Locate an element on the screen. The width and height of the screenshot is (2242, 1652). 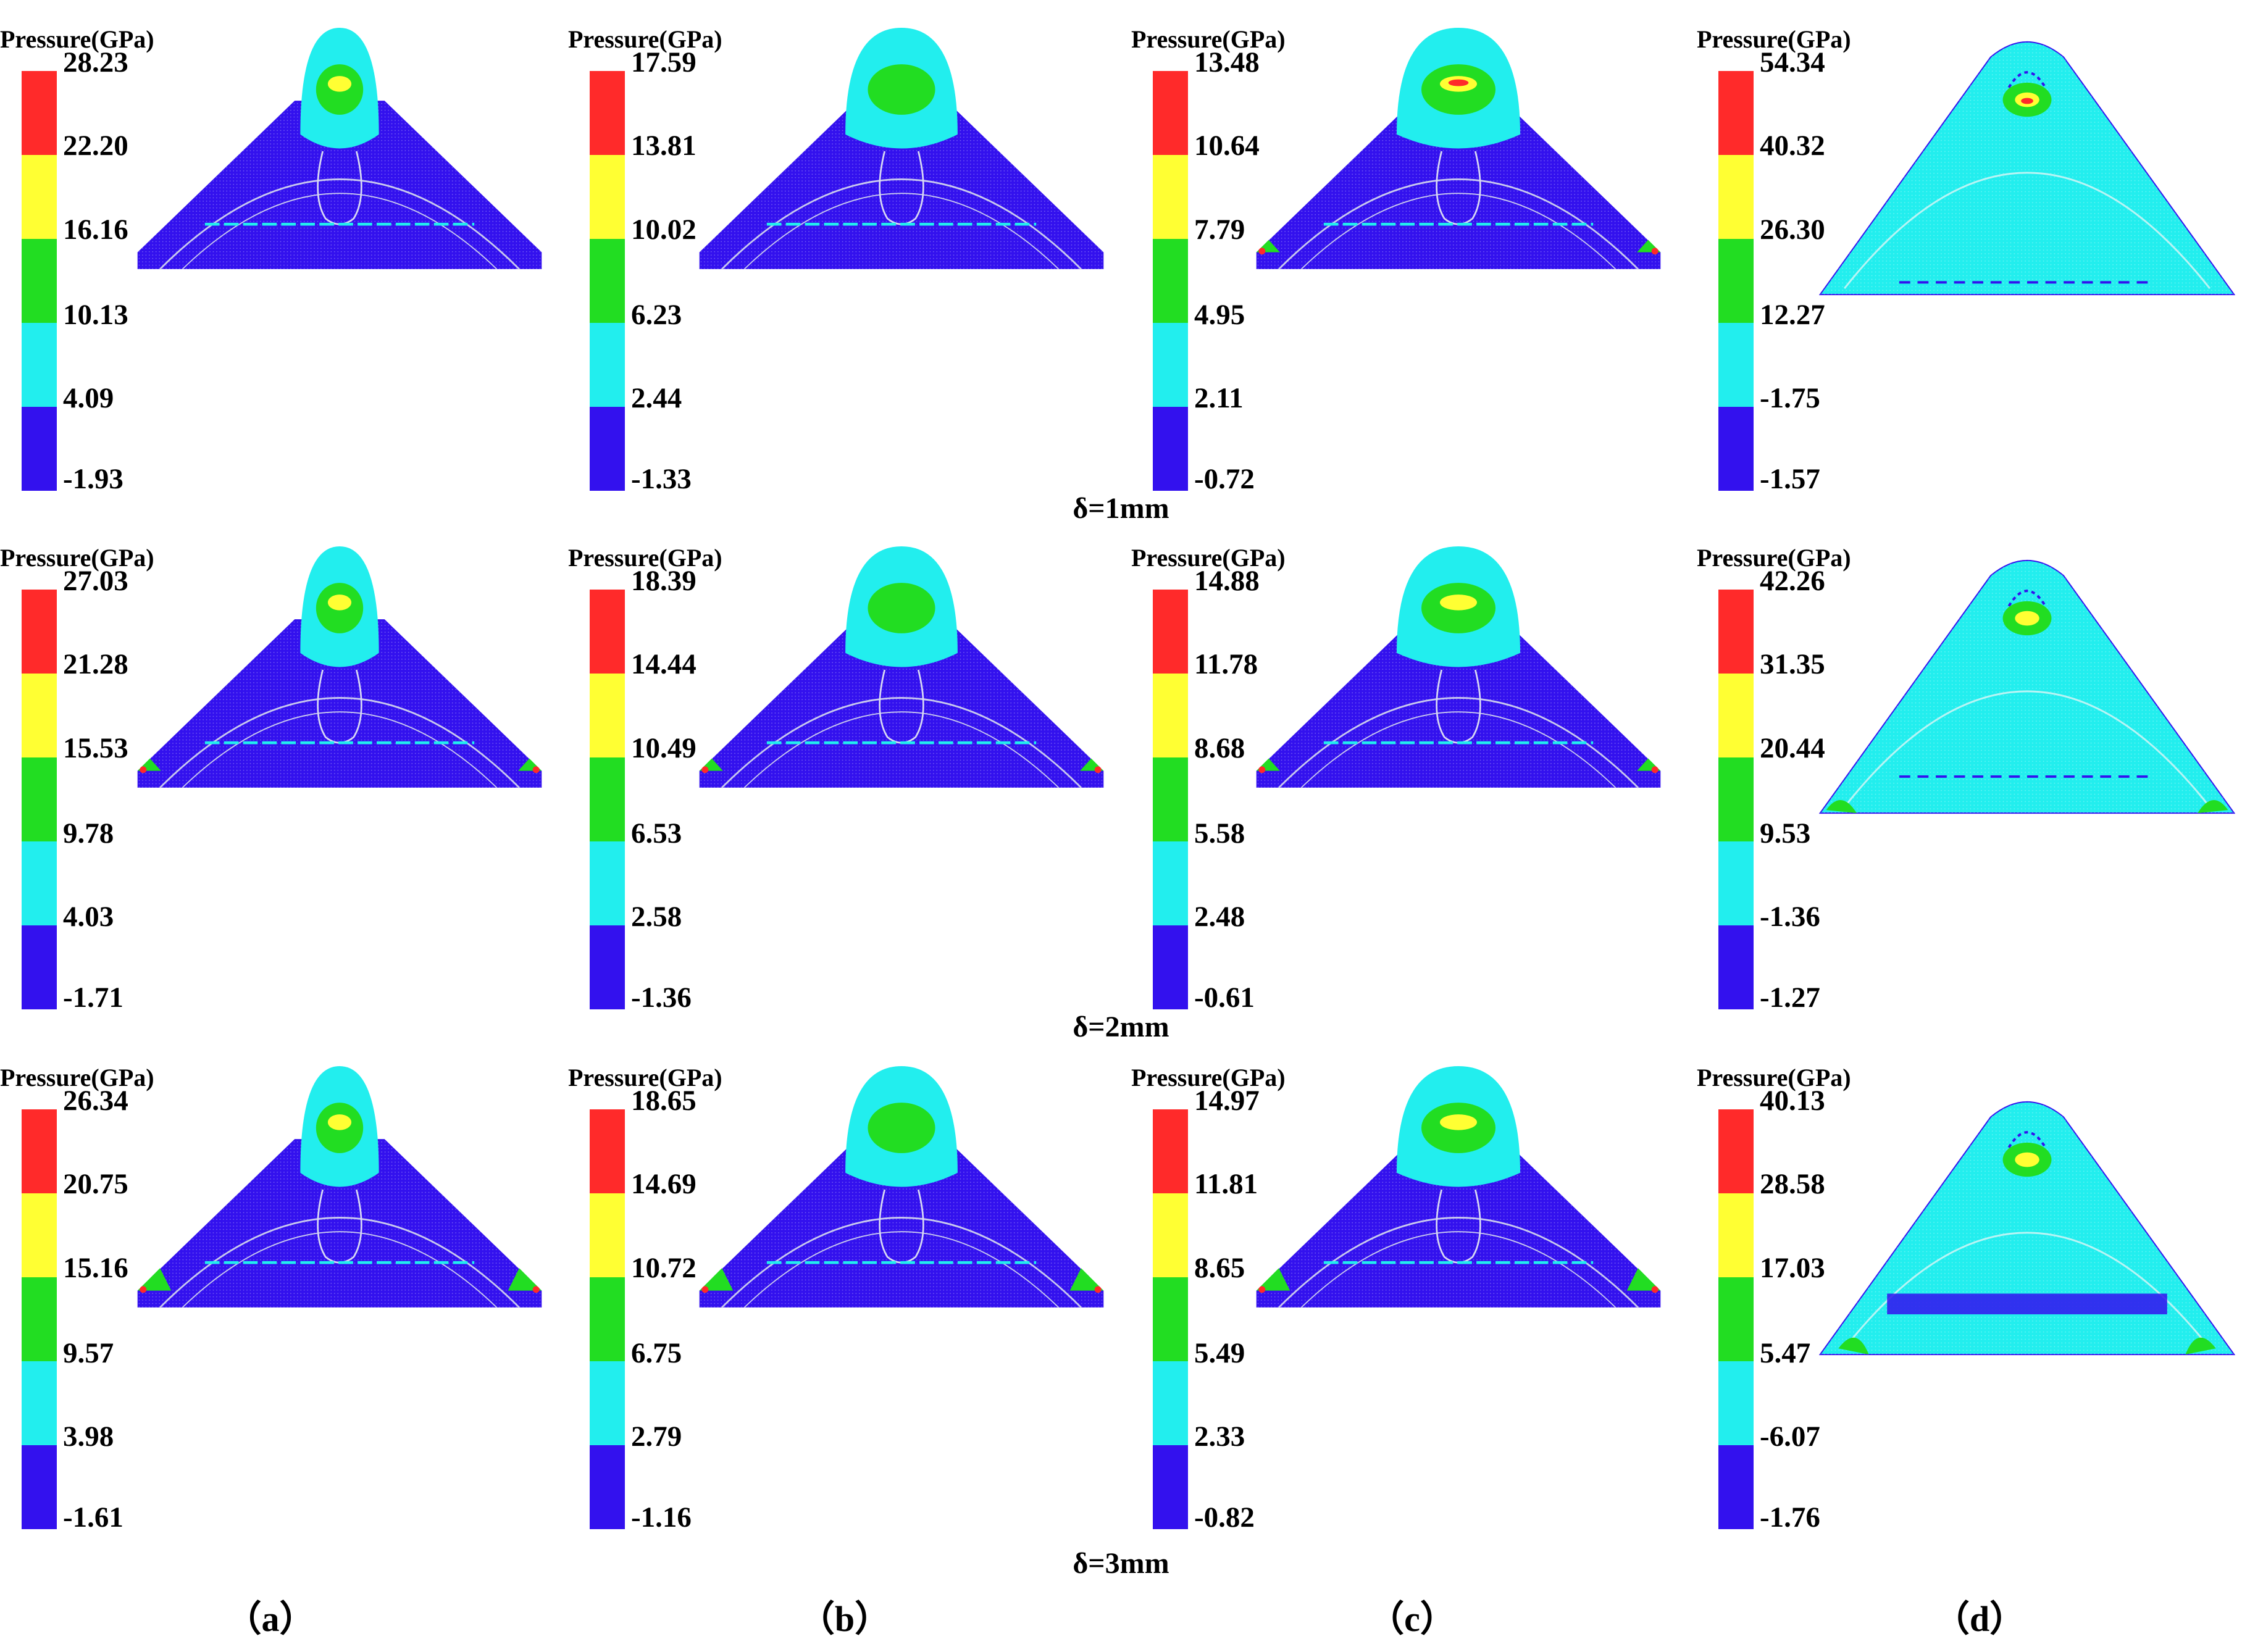
scale-label: 8.65 is located at coordinates (1220, 1268).